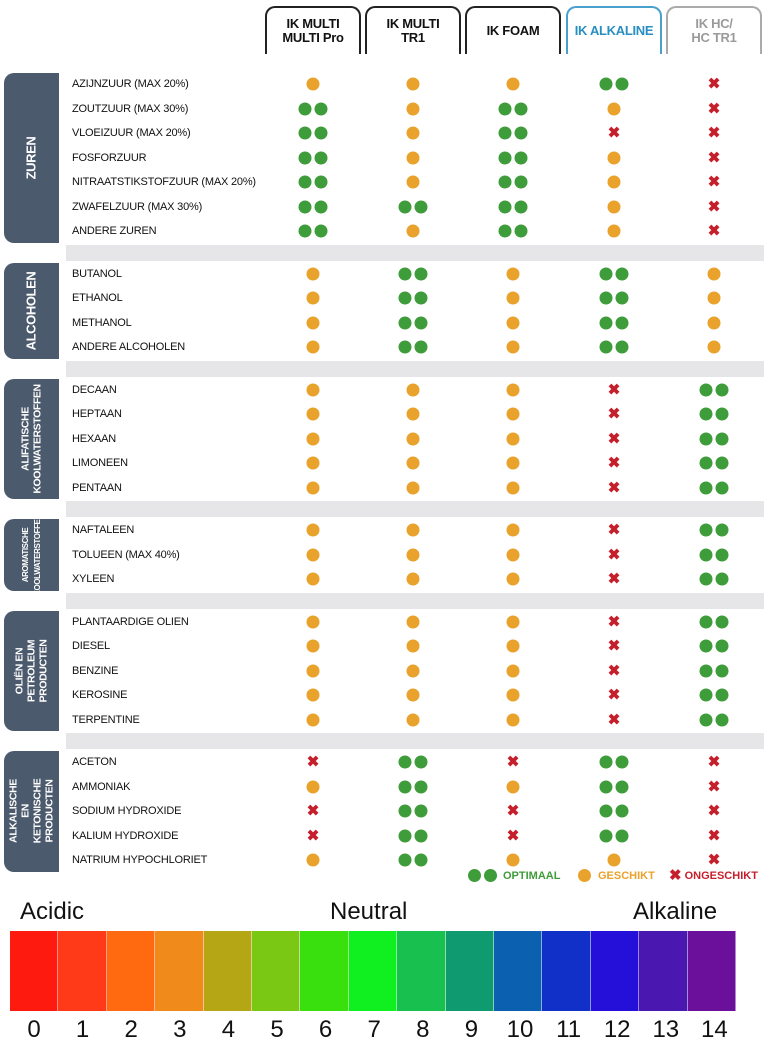 The width and height of the screenshot is (764, 1044). What do you see at coordinates (103, 530) in the screenshot?
I see `row-label: NAFTALEEN` at bounding box center [103, 530].